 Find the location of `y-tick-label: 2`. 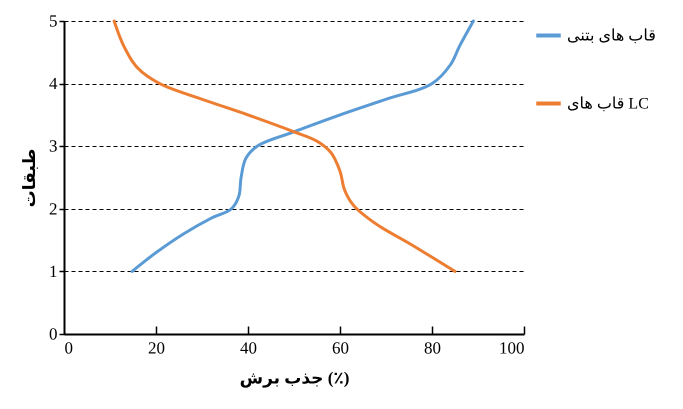

y-tick-label: 2 is located at coordinates (53, 208).